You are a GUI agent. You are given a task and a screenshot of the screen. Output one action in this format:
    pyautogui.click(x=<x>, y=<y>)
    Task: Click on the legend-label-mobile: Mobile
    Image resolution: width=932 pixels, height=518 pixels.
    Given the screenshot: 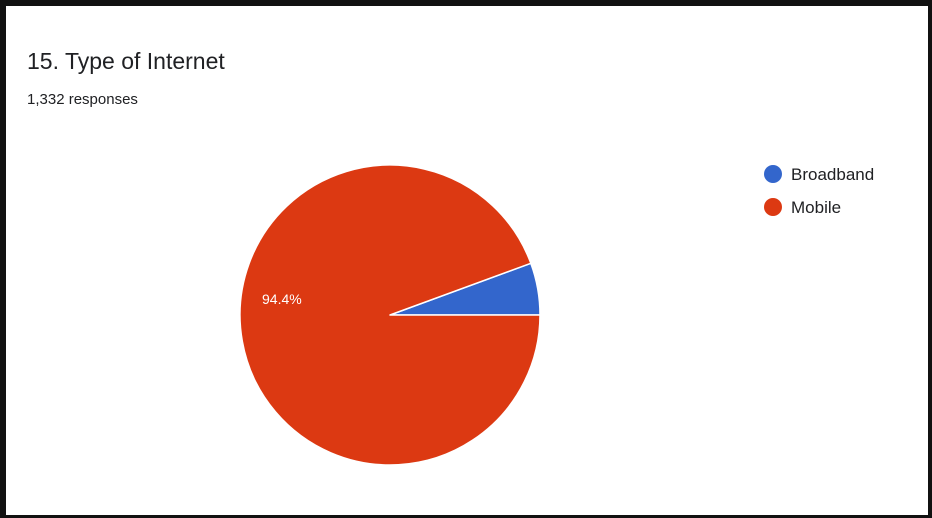 What is the action you would take?
    pyautogui.click(x=816, y=207)
    